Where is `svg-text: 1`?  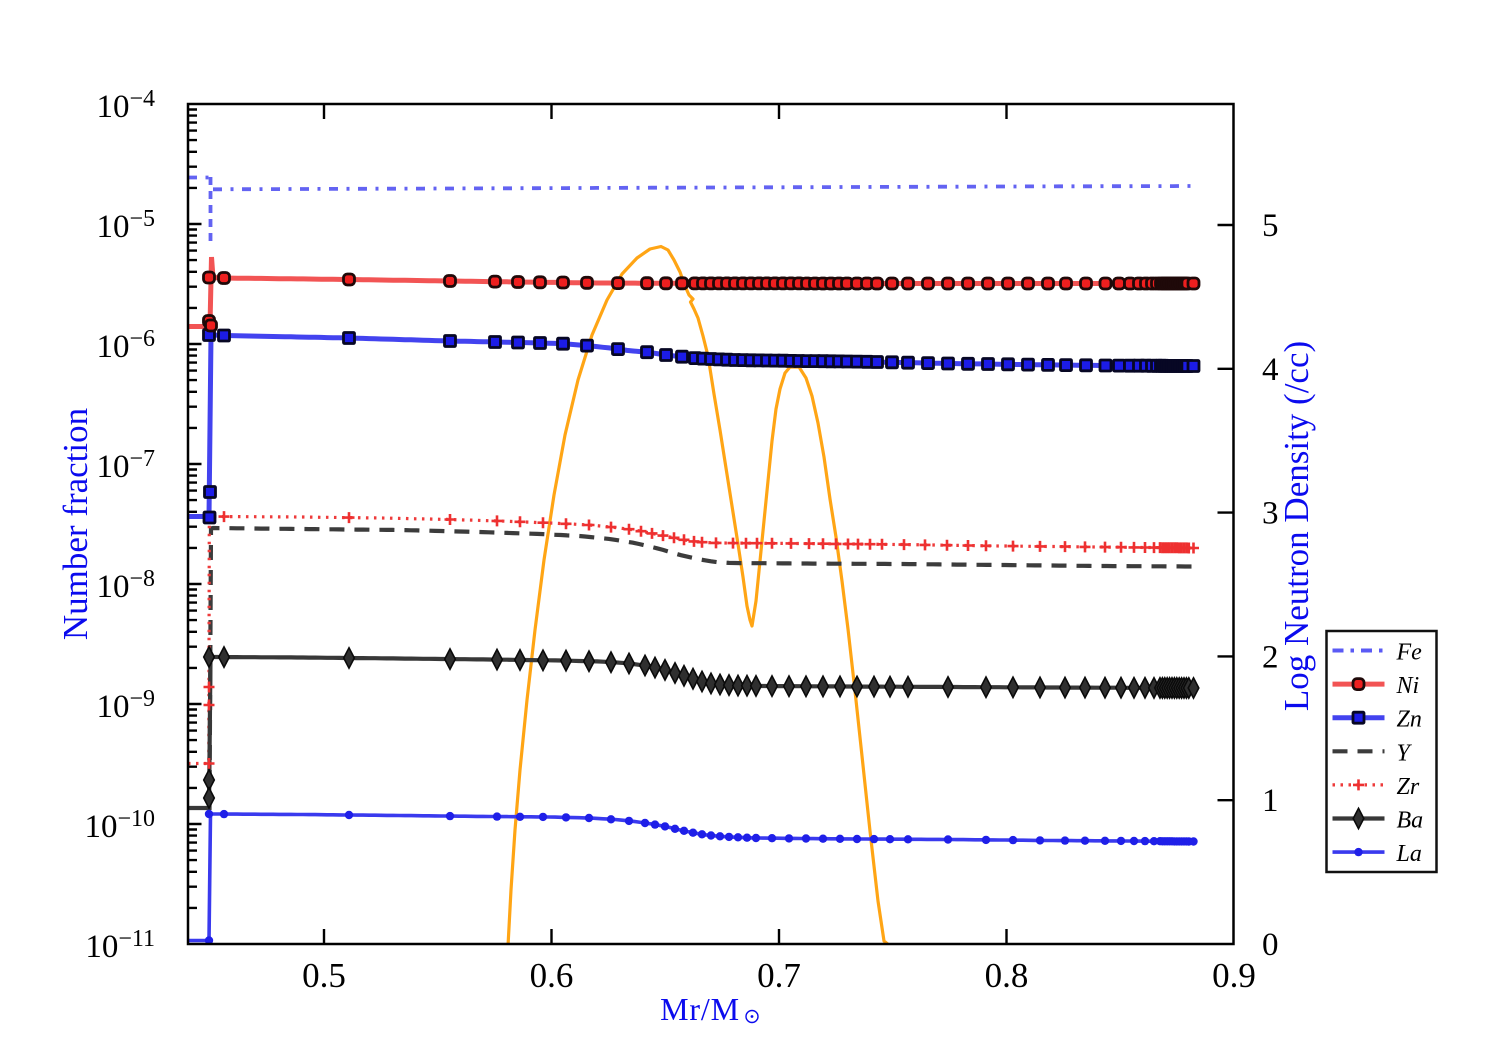 svg-text: 1 is located at coordinates (1270, 801).